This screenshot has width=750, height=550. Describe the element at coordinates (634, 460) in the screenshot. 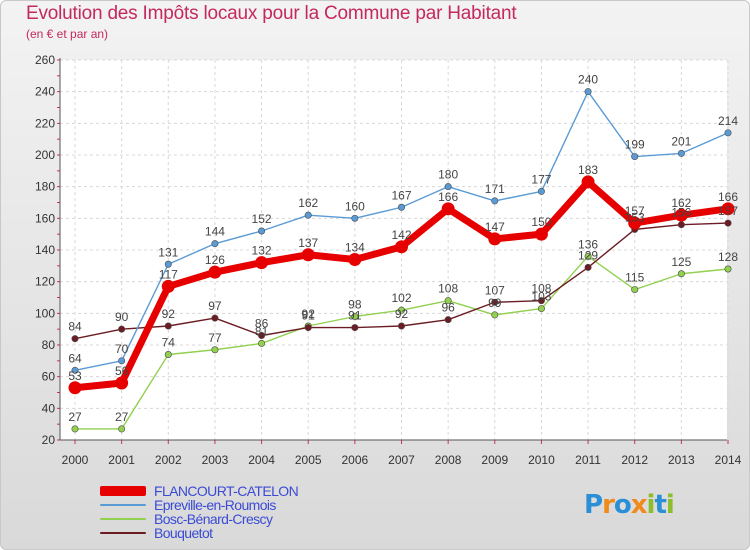

I see `x-tick-label: 2012` at that location.